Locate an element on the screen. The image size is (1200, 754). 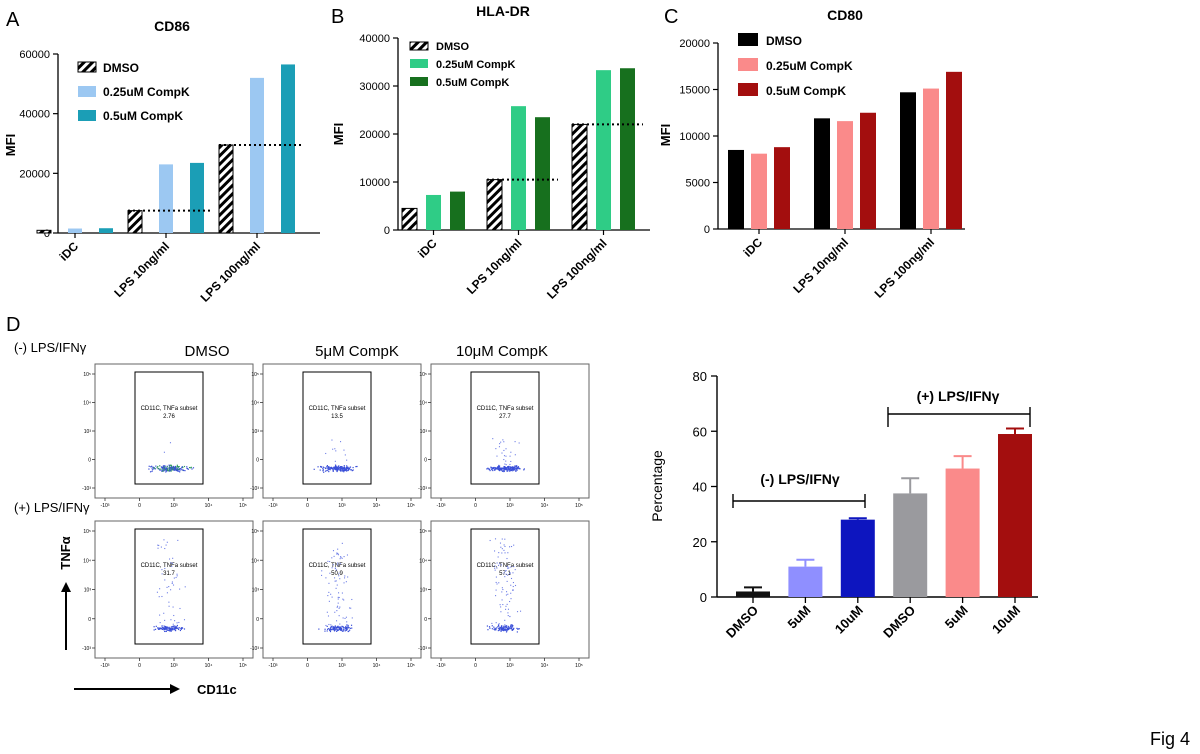
cd80-bar-lps-100ng-ml-s1 is located at coordinates (931, 158).